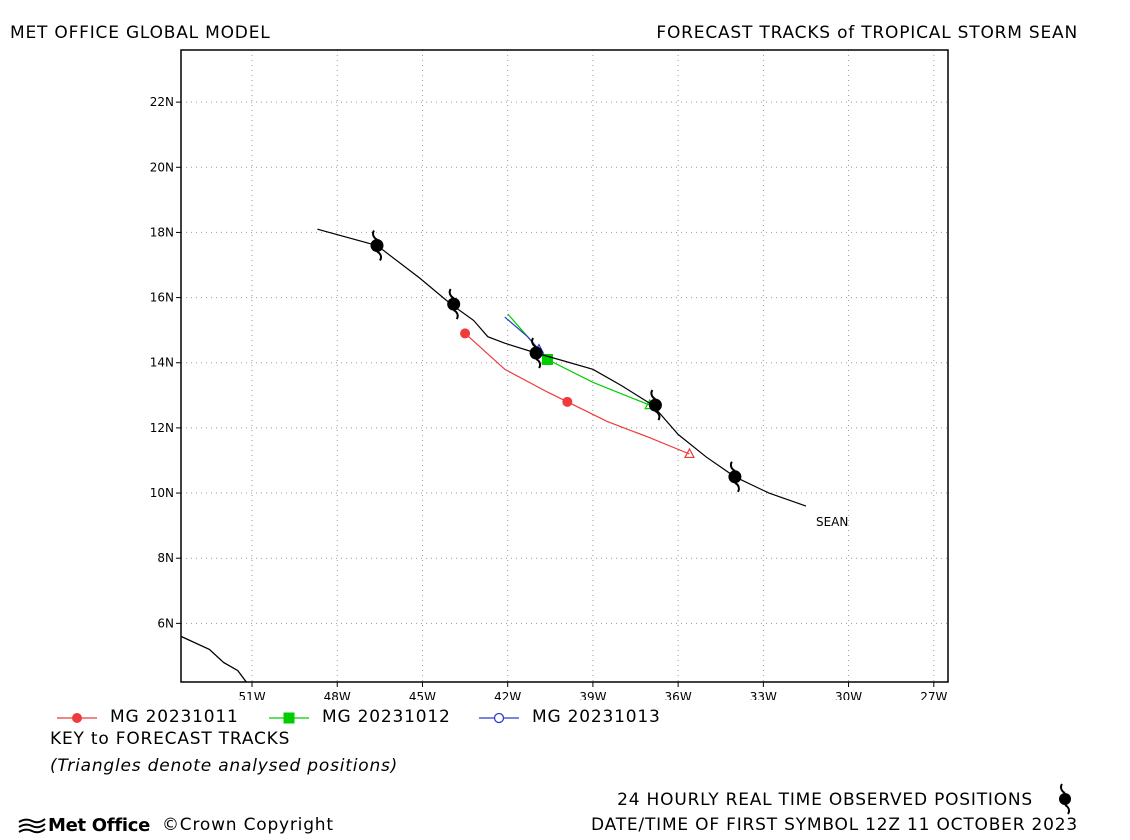 The height and width of the screenshot is (840, 1130). Describe the element at coordinates (337, 695) in the screenshot. I see `lon-tick-label: 48W` at that location.